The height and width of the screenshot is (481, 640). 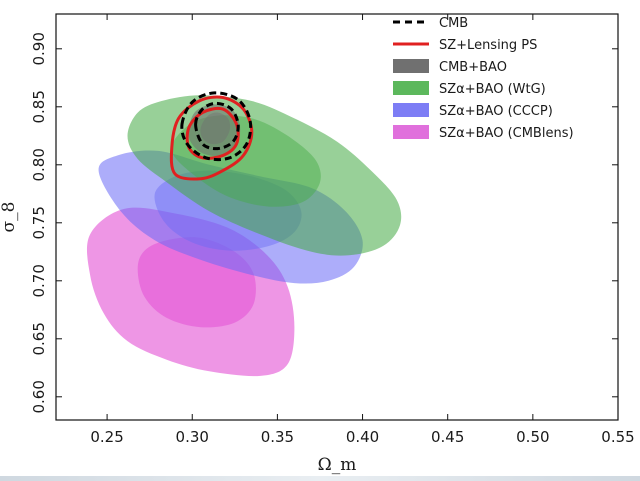 I want to click on contour-cmb-inner, so click(x=217, y=126).